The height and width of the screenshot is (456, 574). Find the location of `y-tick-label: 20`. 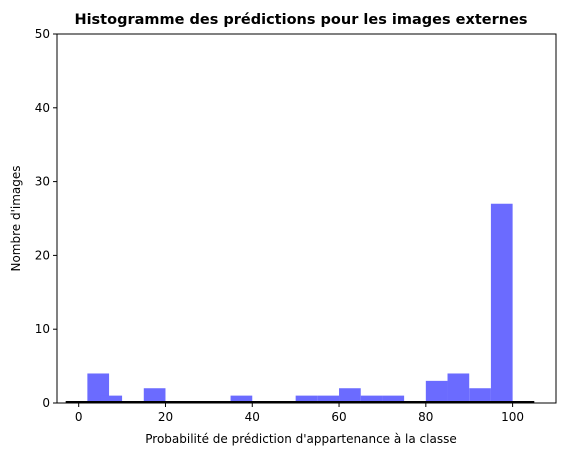

y-tick-label: 20 is located at coordinates (42, 255).